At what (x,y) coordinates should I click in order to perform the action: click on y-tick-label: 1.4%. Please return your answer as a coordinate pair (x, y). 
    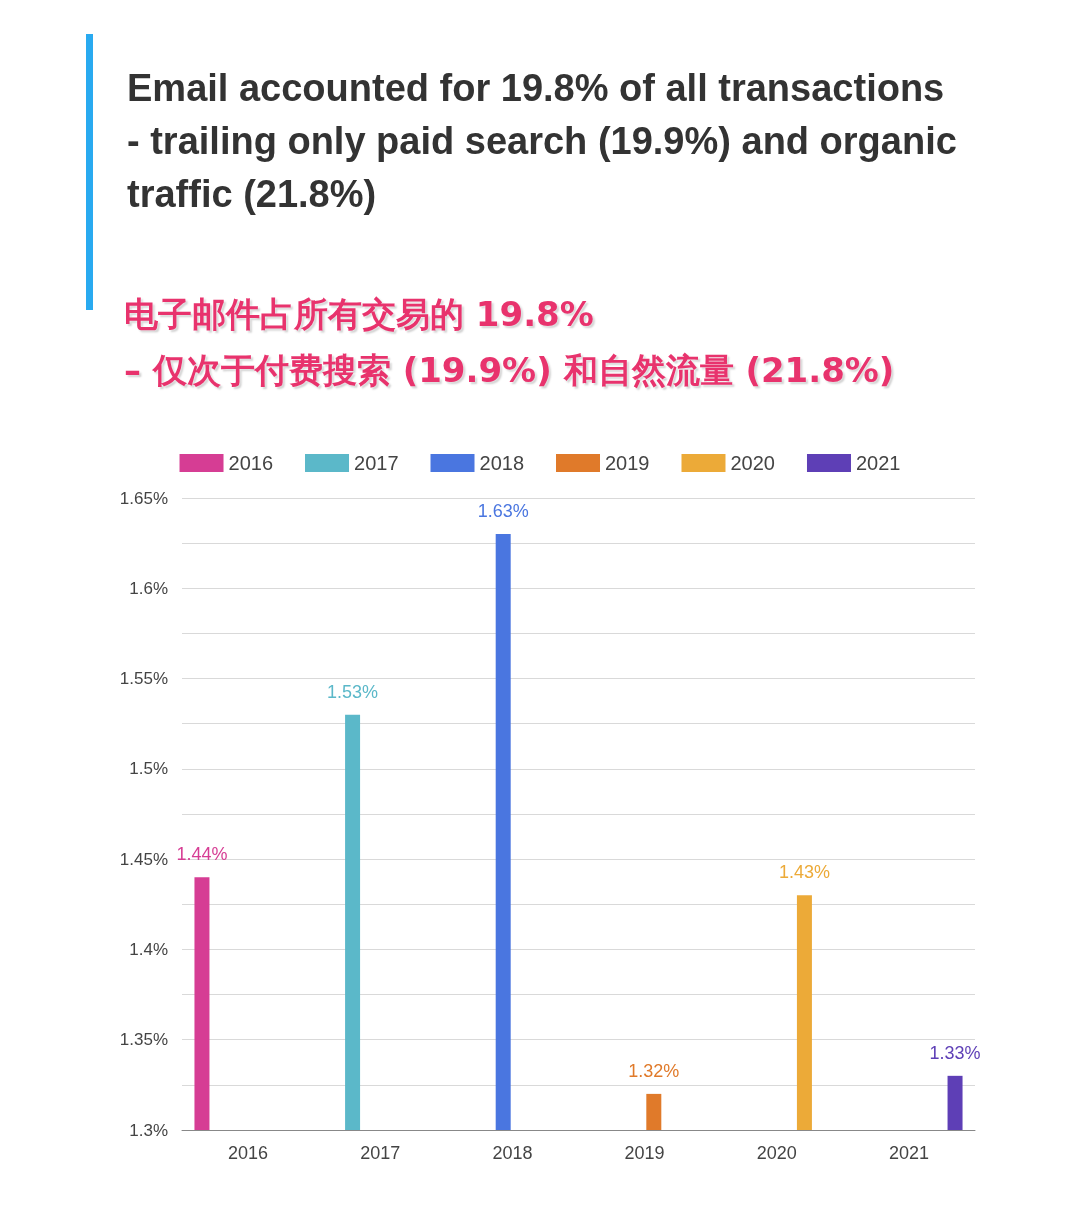
    Looking at the image, I should click on (148, 949).